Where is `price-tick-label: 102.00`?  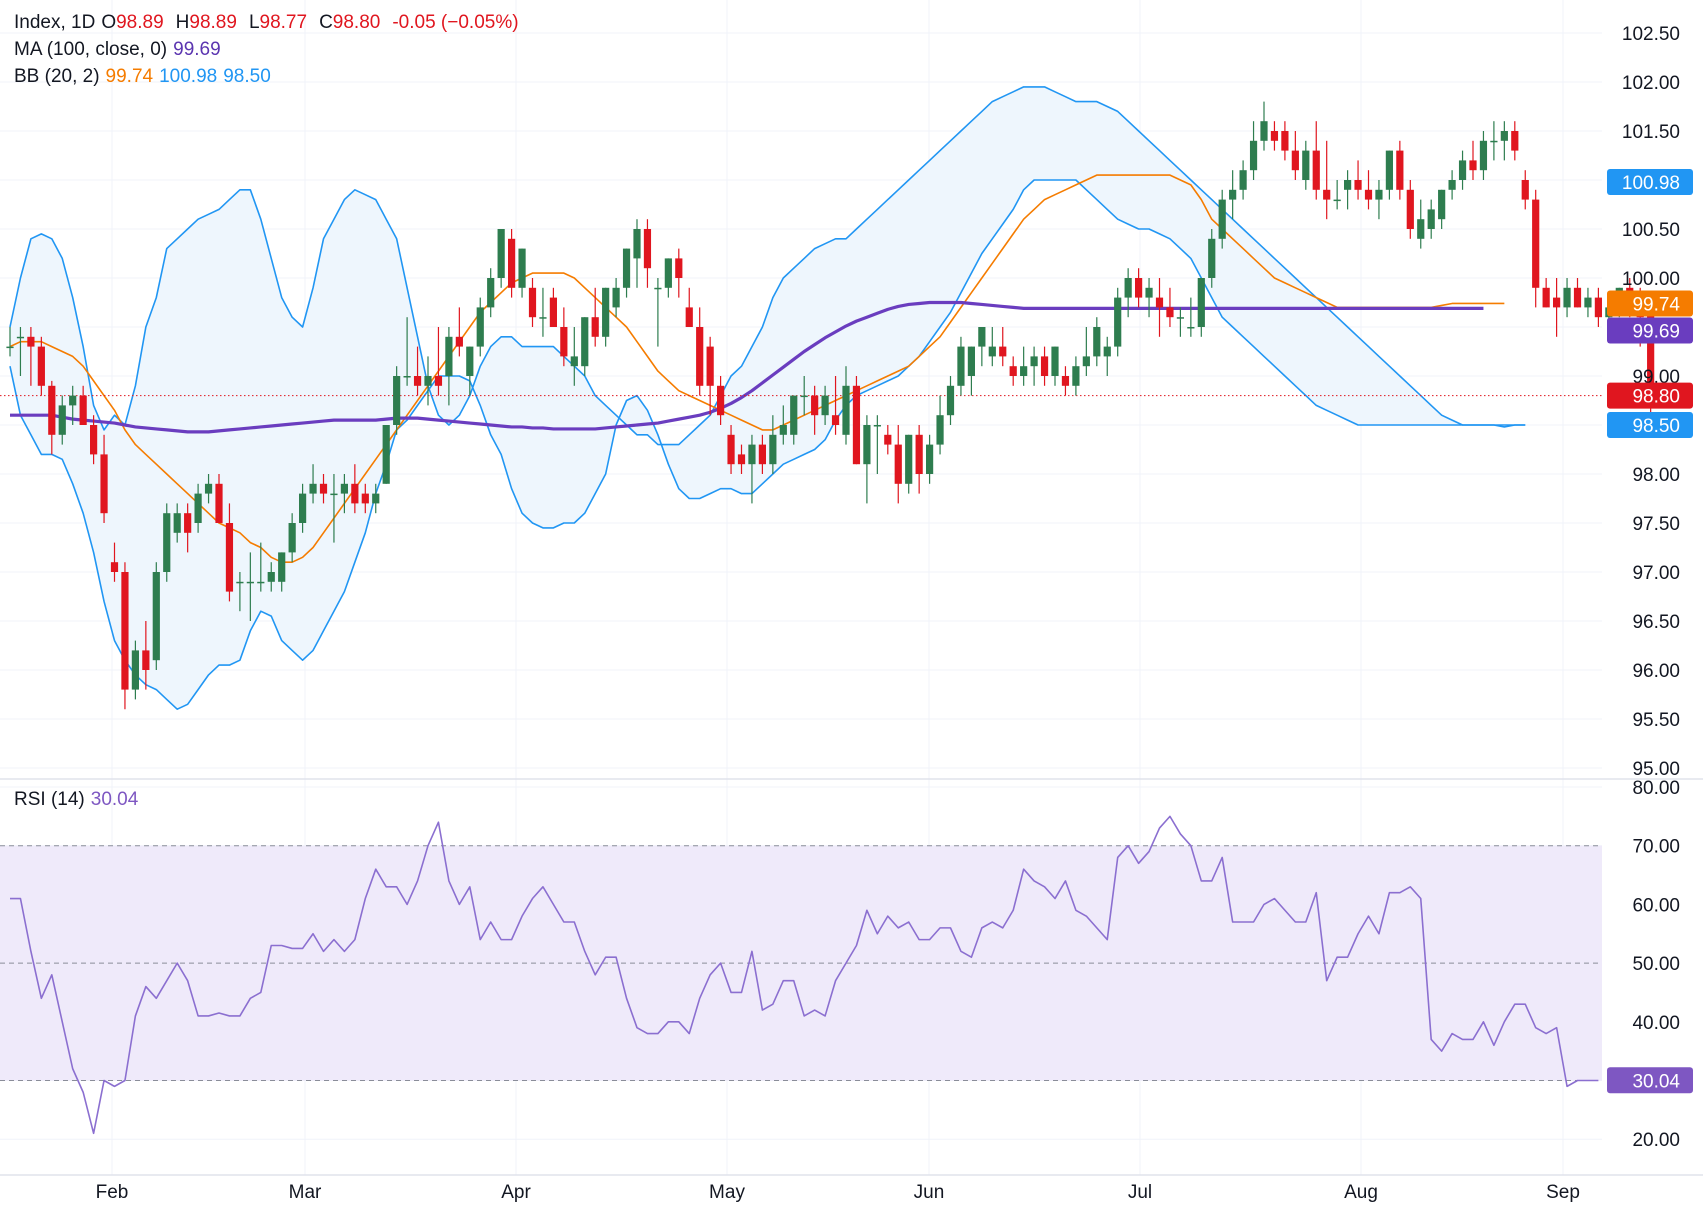 price-tick-label: 102.00 is located at coordinates (1651, 83).